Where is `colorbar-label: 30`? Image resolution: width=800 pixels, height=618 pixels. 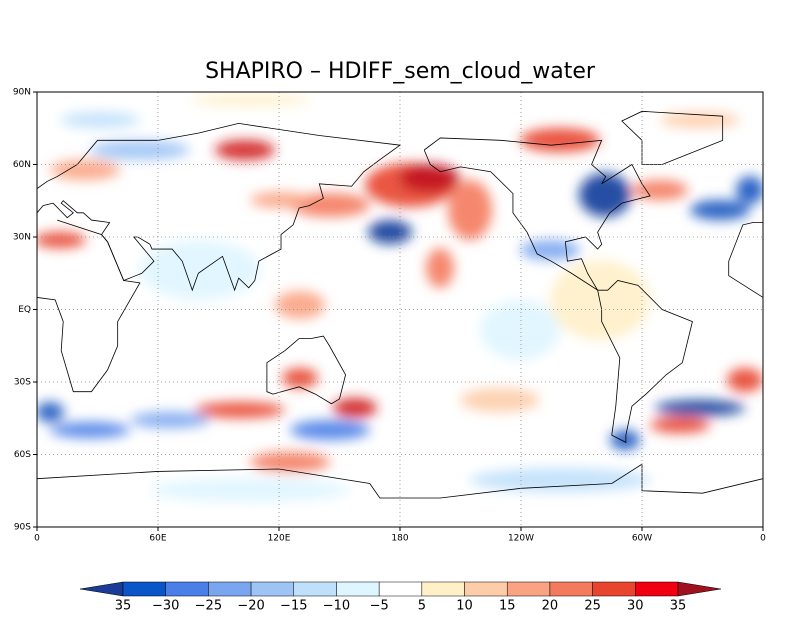 colorbar-label: 30 is located at coordinates (635, 606).